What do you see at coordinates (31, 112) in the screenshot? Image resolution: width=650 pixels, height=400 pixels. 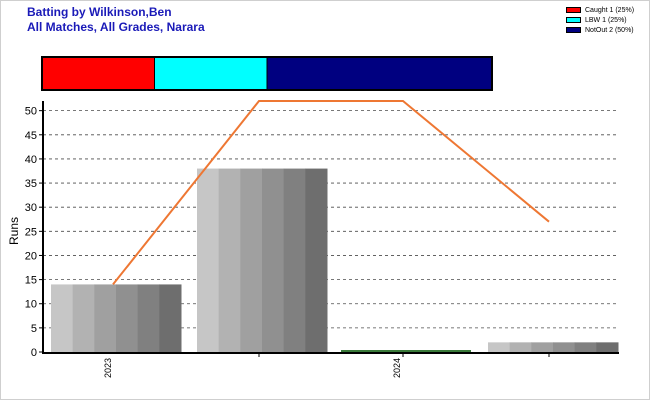 I see `y-tick-label: 50` at bounding box center [31, 112].